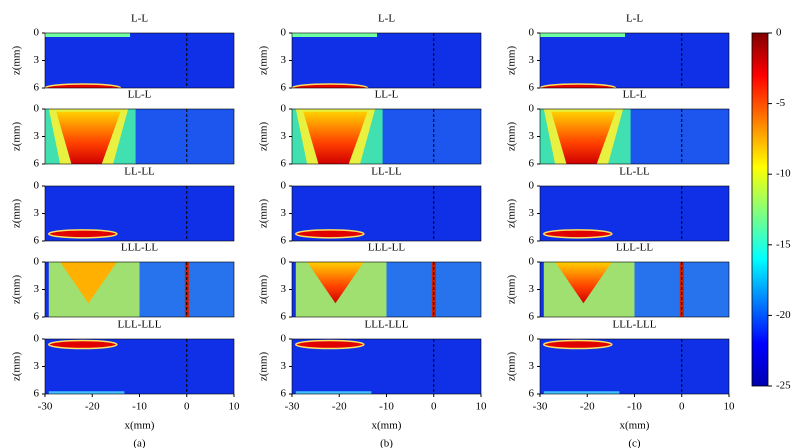 Image resolution: width=800 pixels, height=448 pixels. I want to click on x-tick-label: 10, so click(482, 407).